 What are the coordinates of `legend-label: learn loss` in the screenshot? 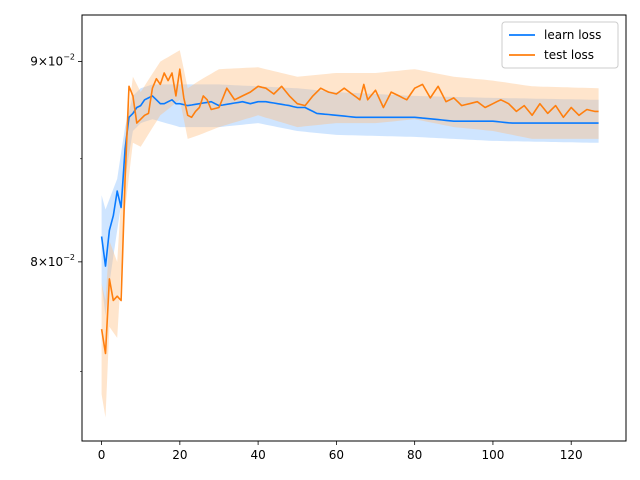 It's located at (572, 35).